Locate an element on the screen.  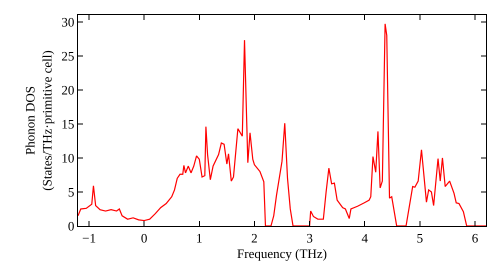
y-tick-label: 0 is located at coordinates (71, 226).